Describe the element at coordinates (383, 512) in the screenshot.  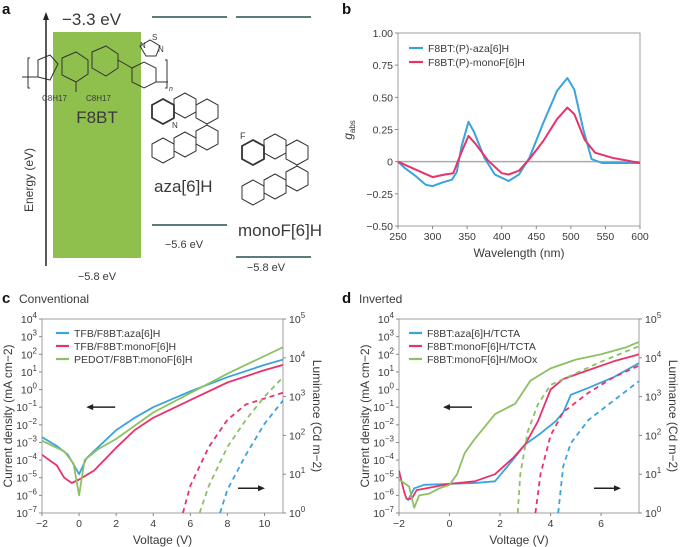
I see `y-tick-label: 10⁻⁷` at that location.